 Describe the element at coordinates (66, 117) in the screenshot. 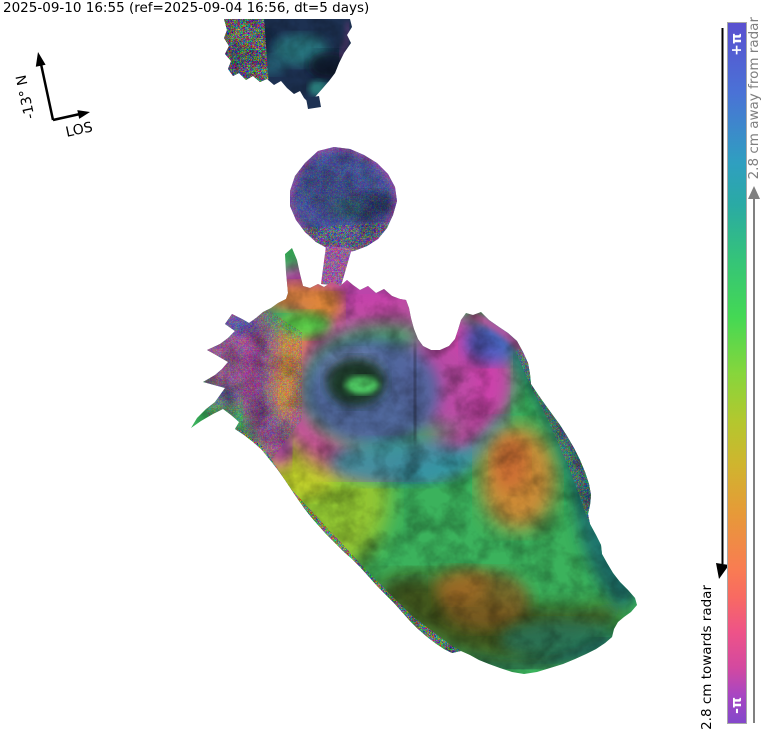

I see `los-arrow` at that location.